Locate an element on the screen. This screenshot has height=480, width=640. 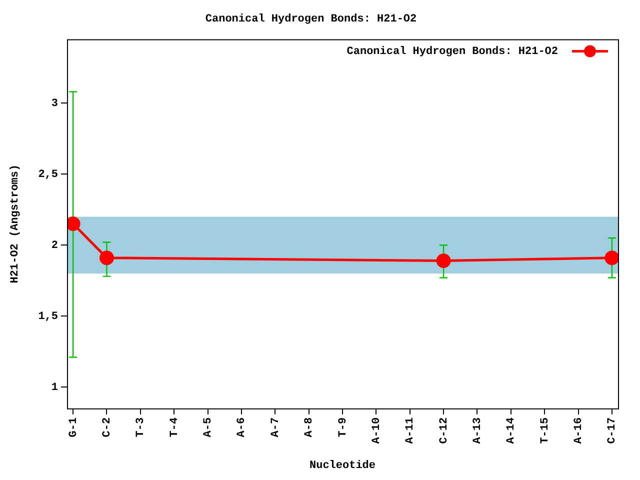
x-tick-label: A-16 is located at coordinates (579, 430).